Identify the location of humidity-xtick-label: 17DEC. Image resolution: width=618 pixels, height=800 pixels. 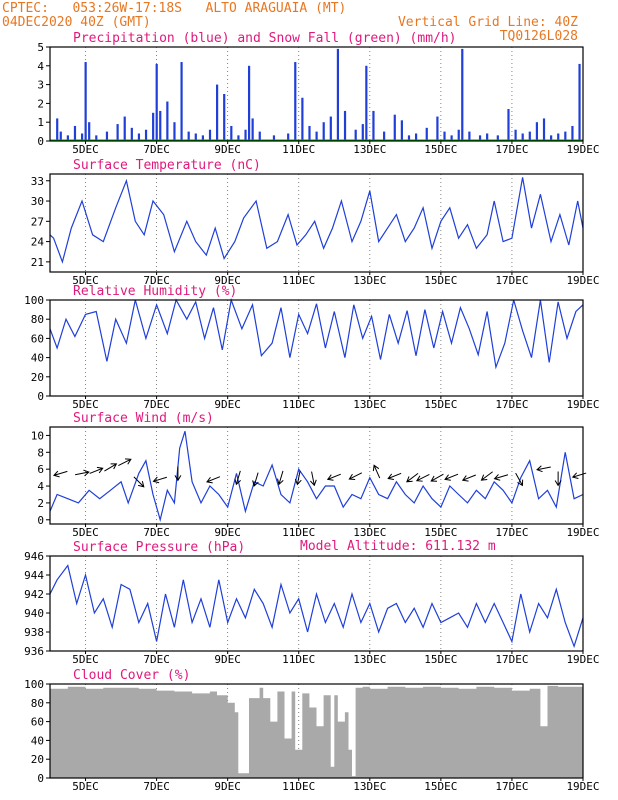
(511, 404).